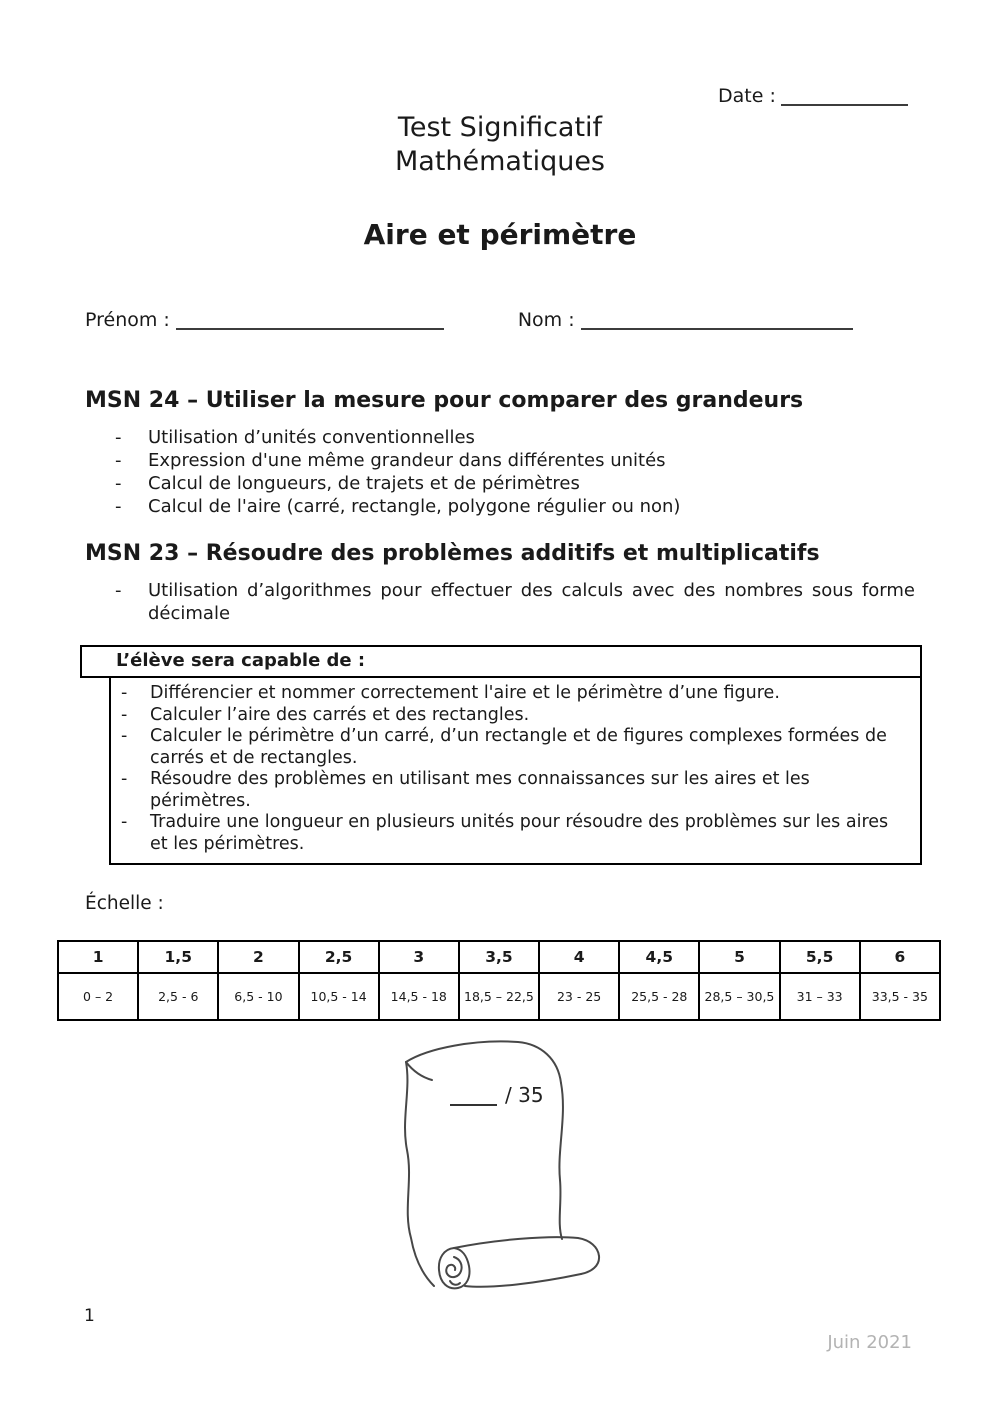  I want to click on range-cell: 33,5 - 35, so click(900, 996).